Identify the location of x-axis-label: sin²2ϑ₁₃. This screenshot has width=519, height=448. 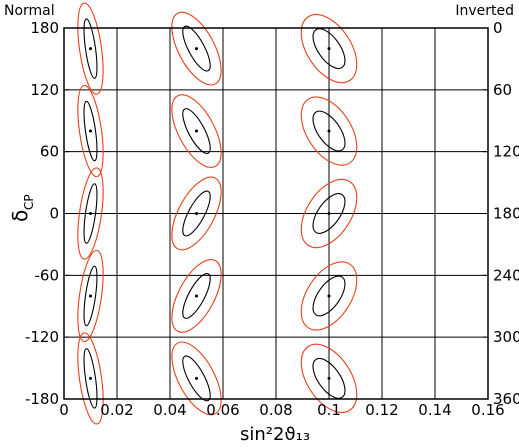
(275, 434).